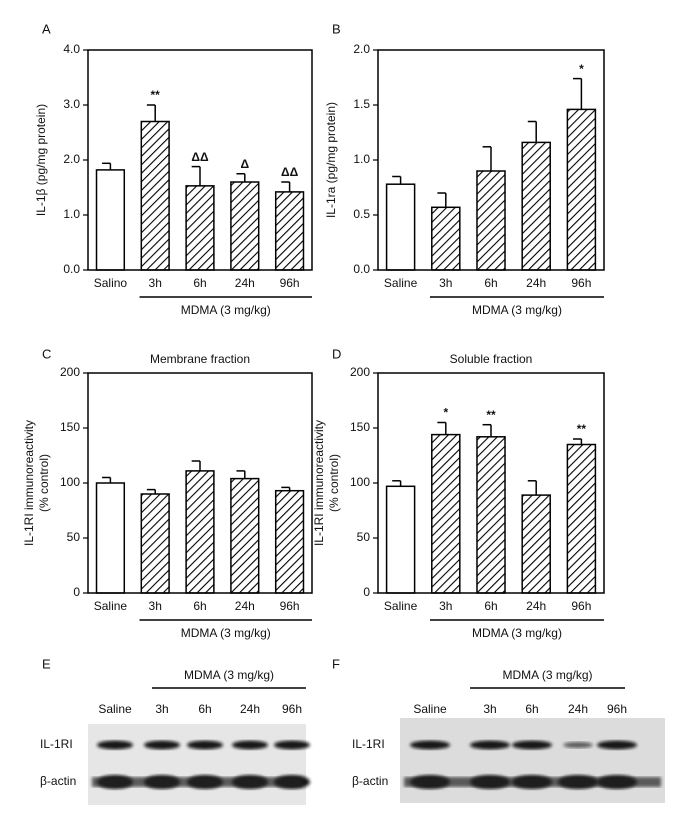 This screenshot has width=685, height=813. Describe the element at coordinates (336, 663) in the screenshot. I see `panel-label: F` at that location.